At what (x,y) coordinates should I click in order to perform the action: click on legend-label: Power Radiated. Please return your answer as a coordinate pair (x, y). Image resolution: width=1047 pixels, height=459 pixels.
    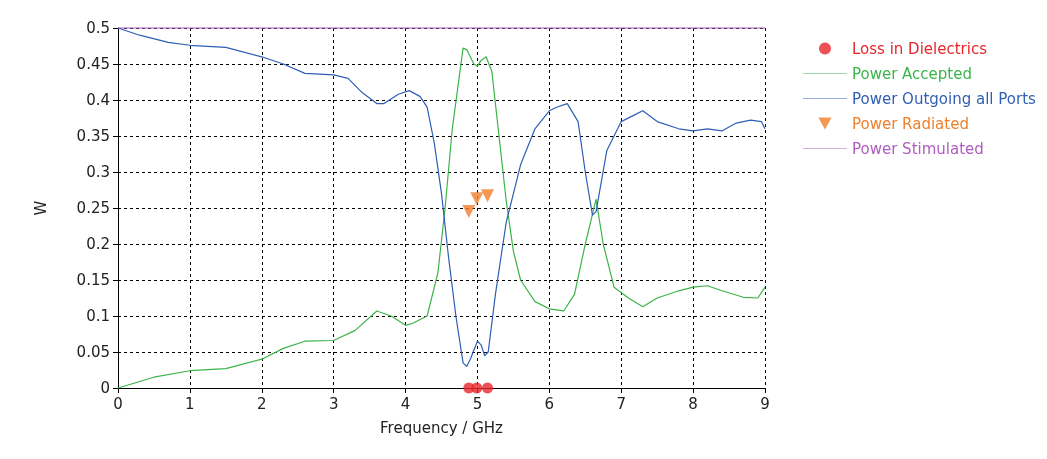
    Looking at the image, I should click on (910, 123).